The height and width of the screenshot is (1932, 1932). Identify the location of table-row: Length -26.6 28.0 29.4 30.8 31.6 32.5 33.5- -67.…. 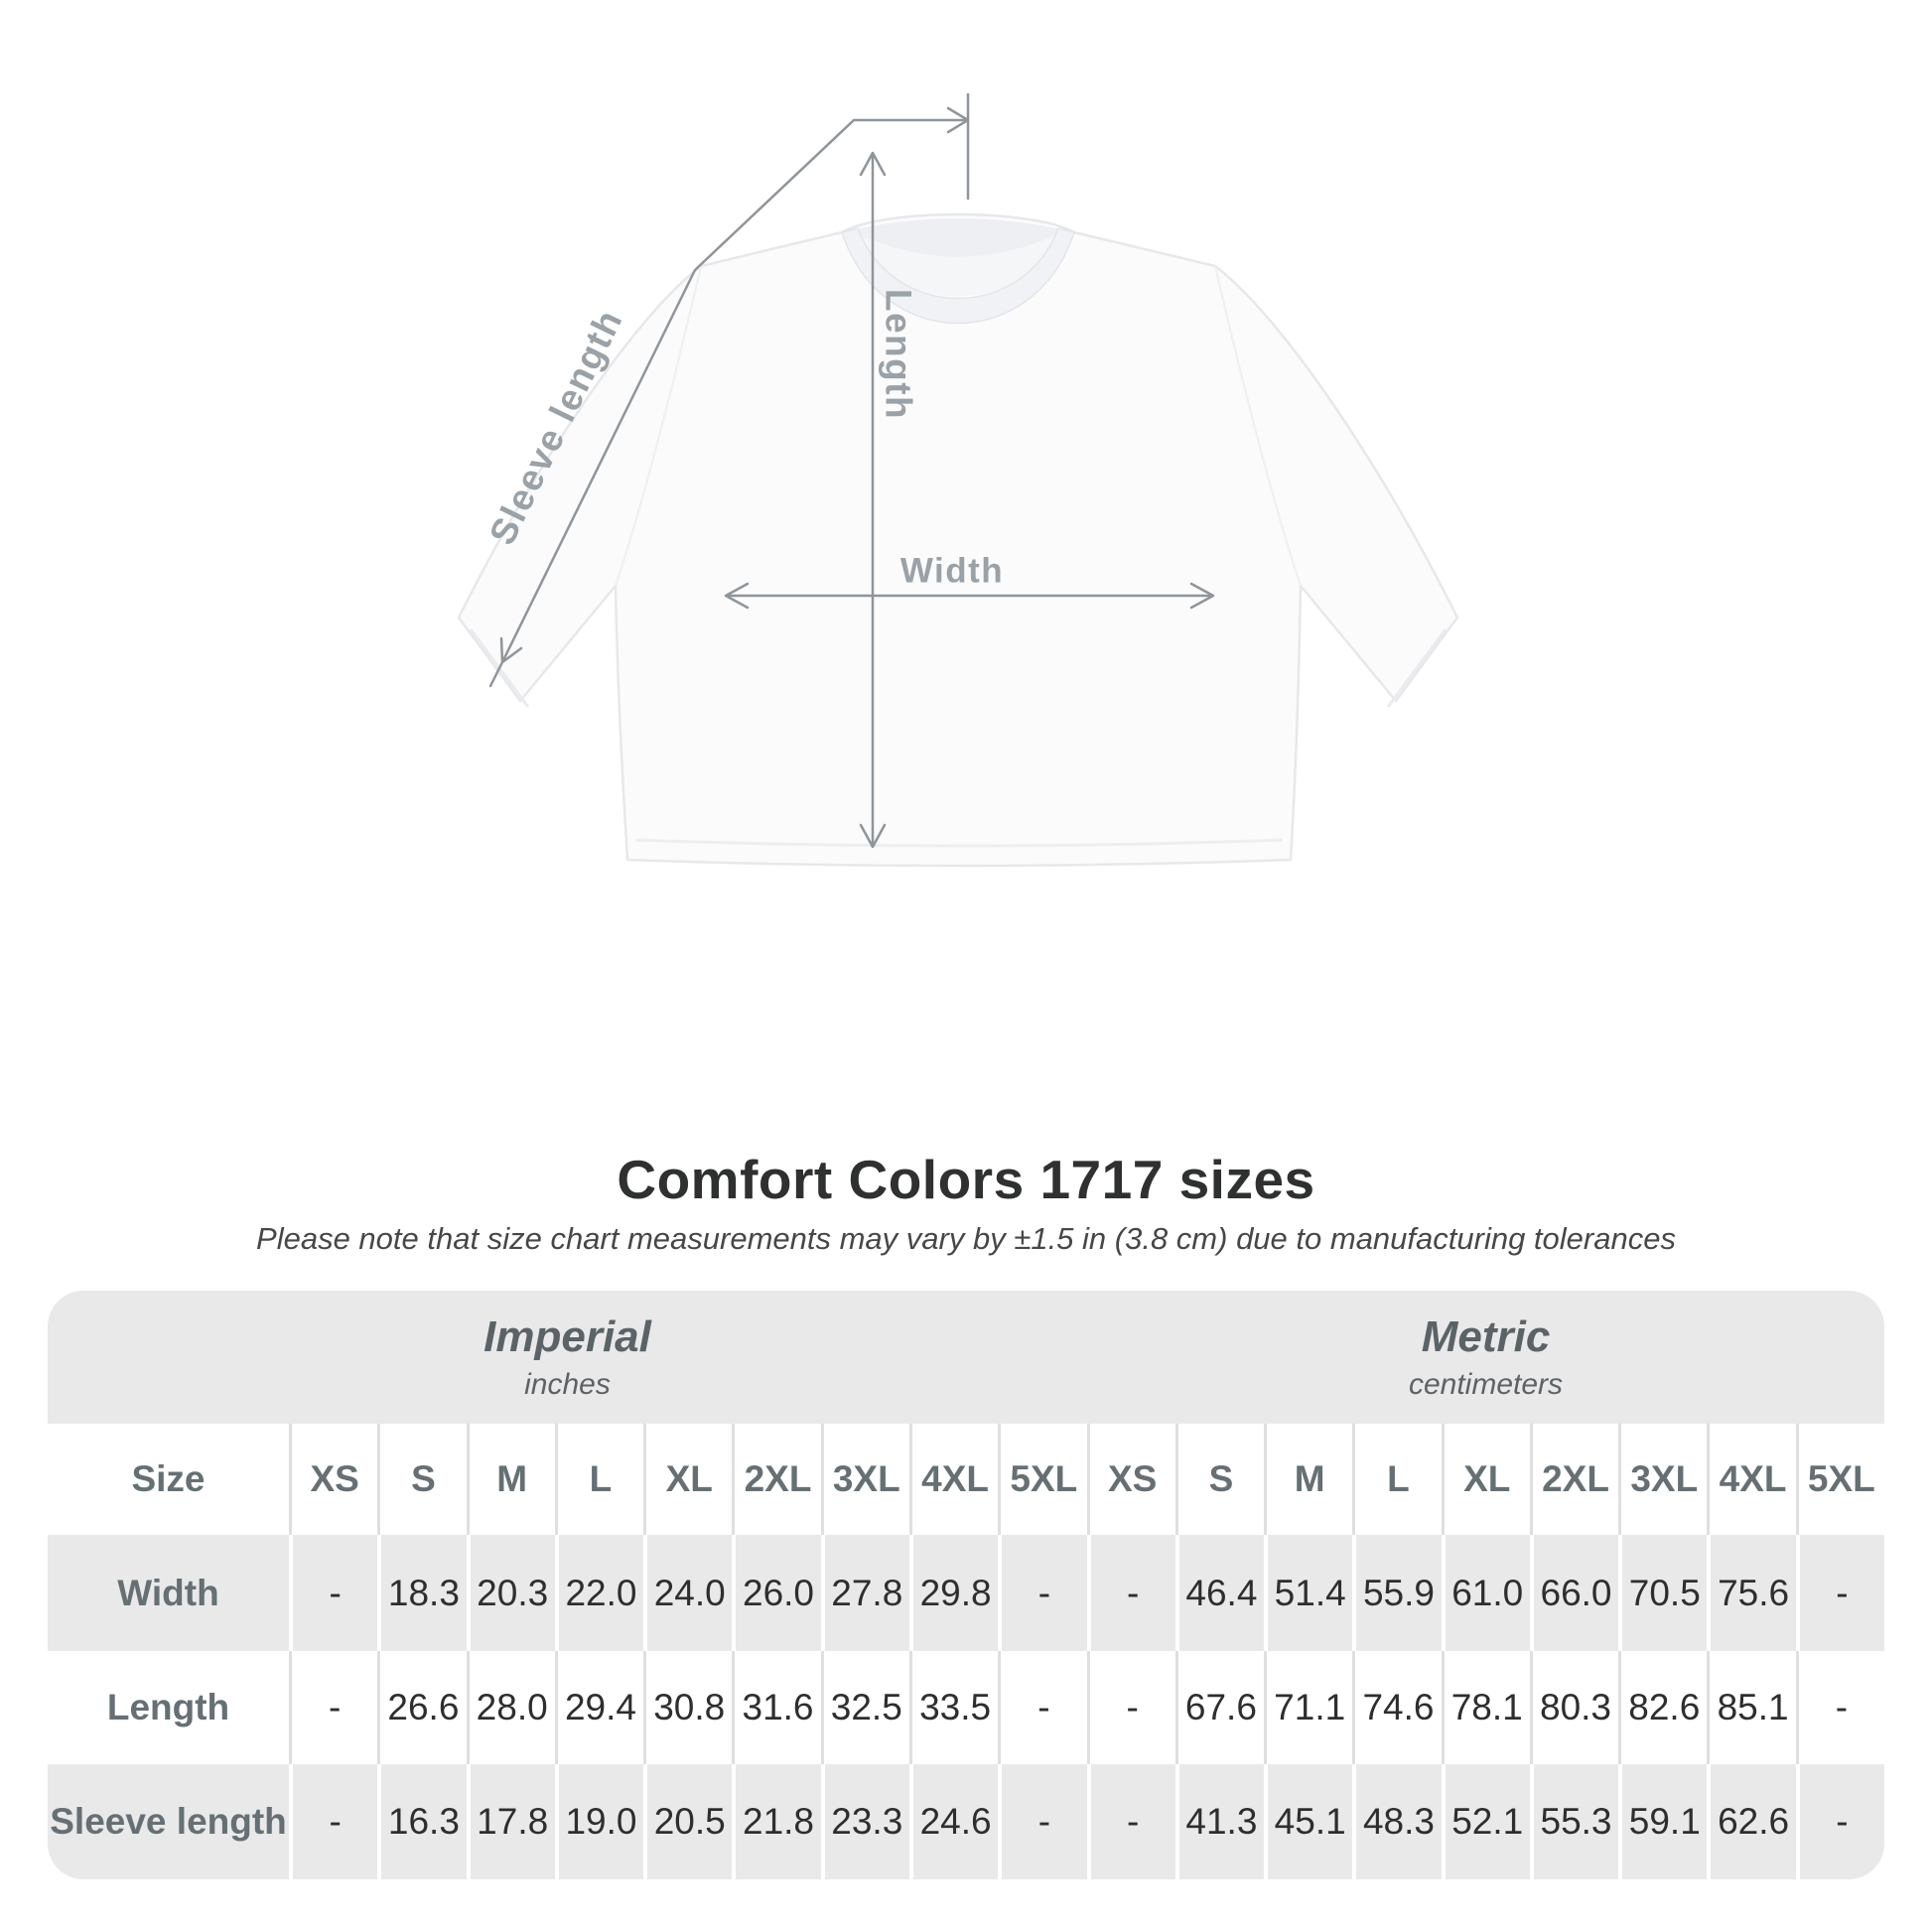
(966, 1708).